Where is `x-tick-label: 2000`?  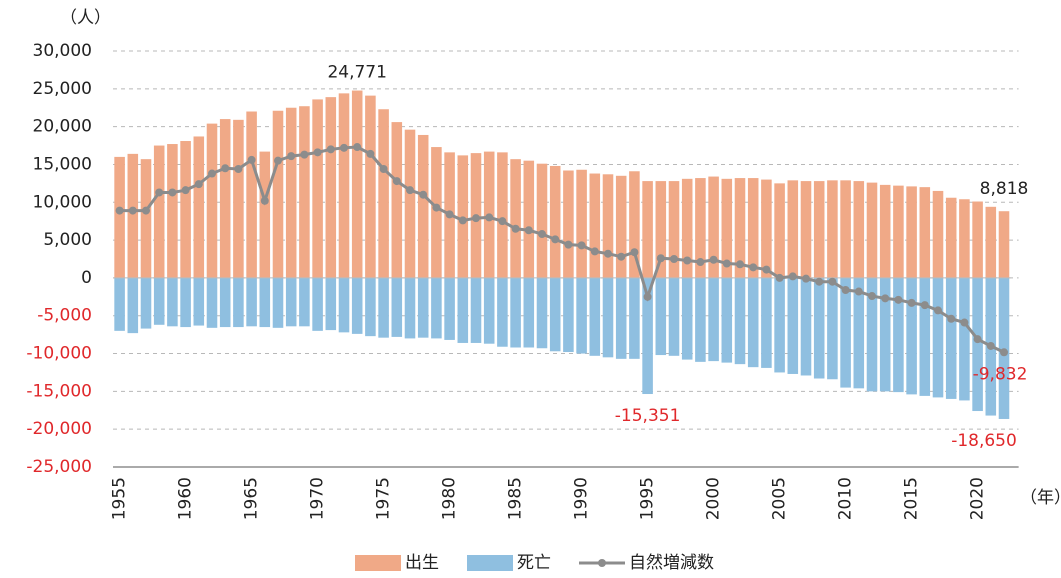
x-tick-label: 2000 is located at coordinates (714, 498).